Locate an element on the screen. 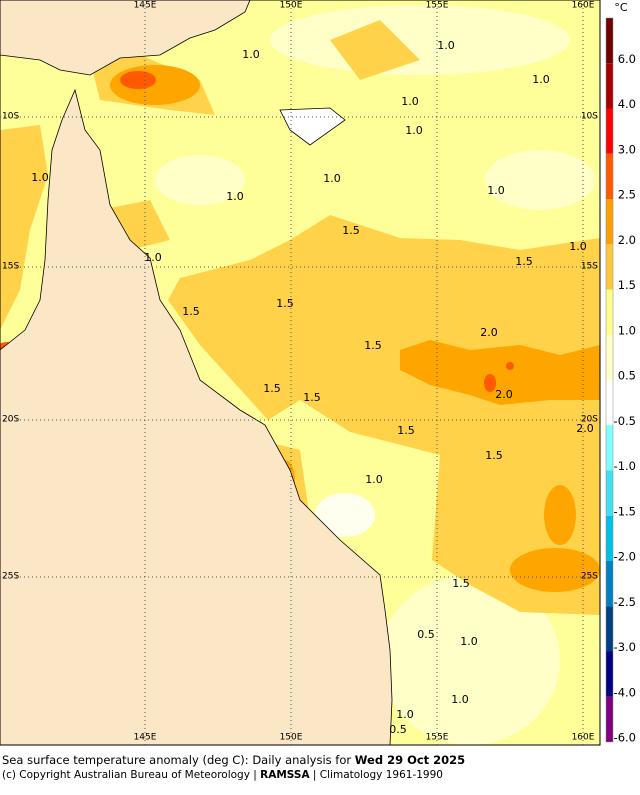 Image resolution: width=640 pixels, height=795 pixels. colorbar-label: 4.0 is located at coordinates (627, 104).